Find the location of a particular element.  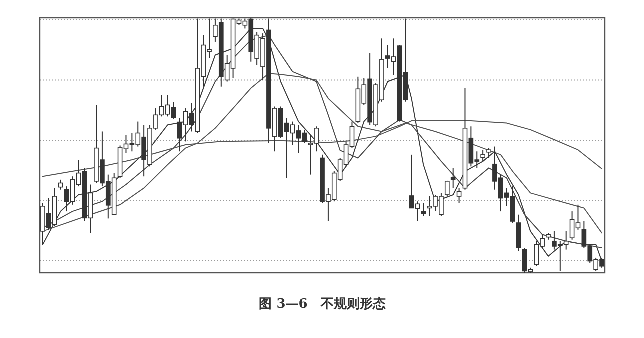

caption: 图 3—6 不规则形态 is located at coordinates (323, 304).